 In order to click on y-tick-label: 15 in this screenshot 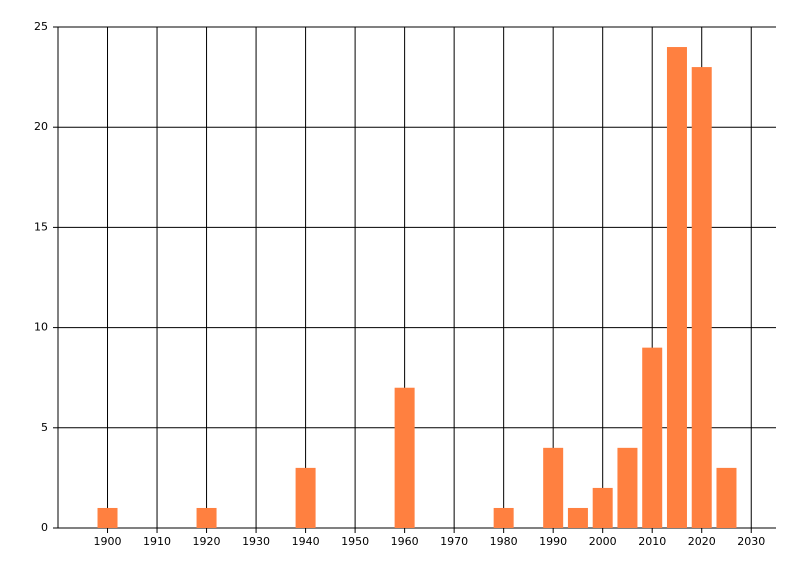, I will do `click(41, 226)`.